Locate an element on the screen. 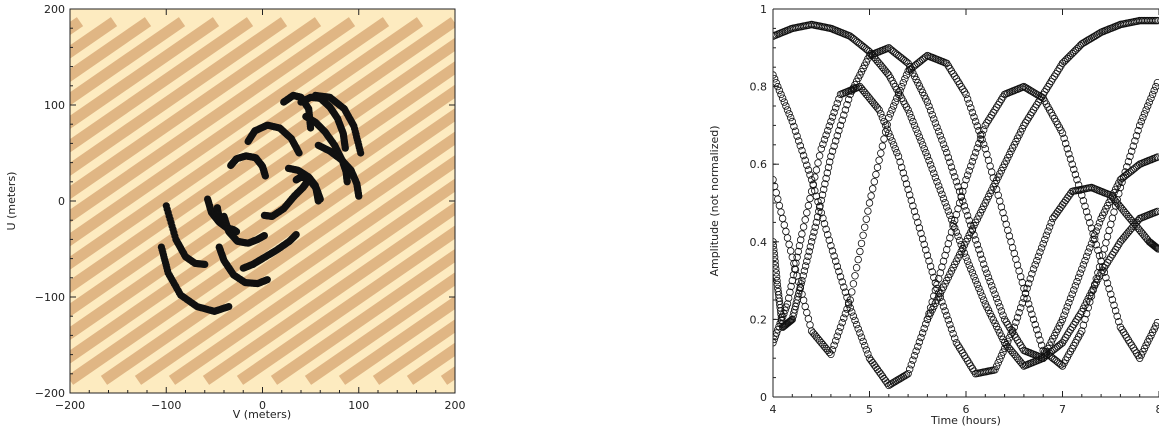  y-tick-label: 1 is located at coordinates (763, 9).